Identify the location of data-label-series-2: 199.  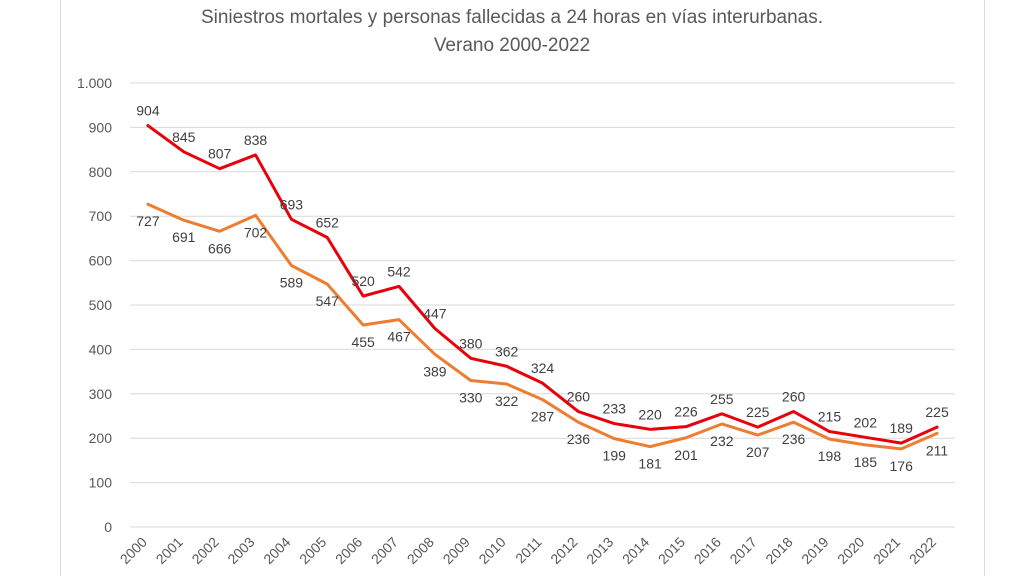
(615, 456).